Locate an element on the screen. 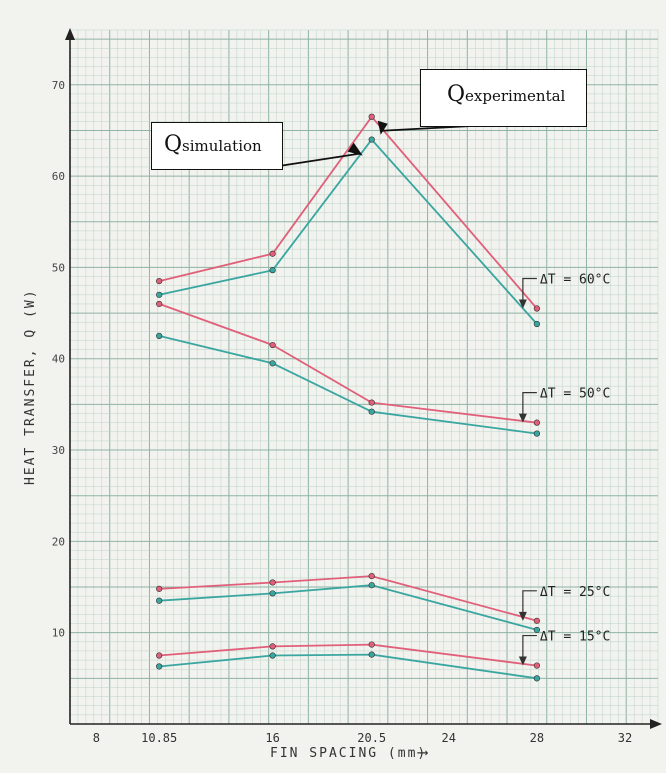  y-axis-label: HEAT TRANSFER, Q (W) is located at coordinates (30, 386).